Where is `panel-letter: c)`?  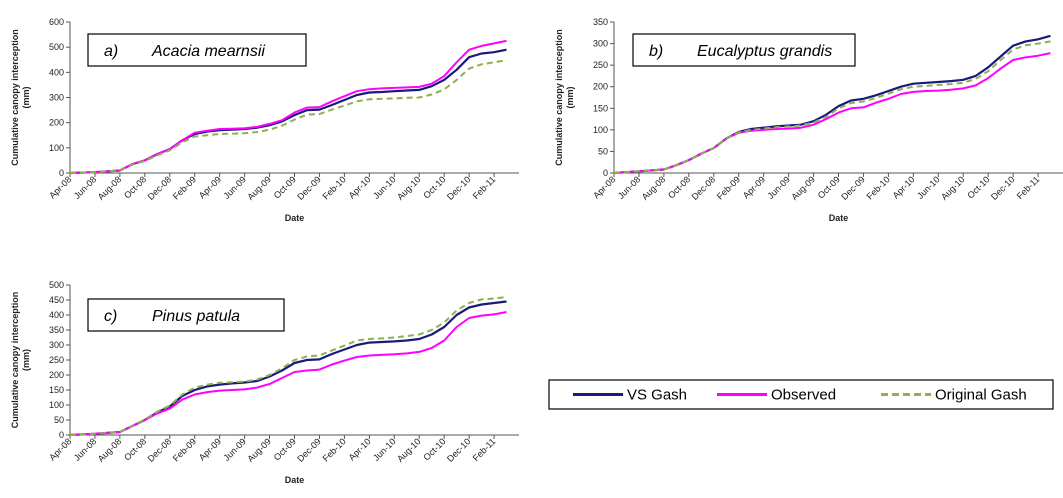 panel-letter: c) is located at coordinates (110, 316).